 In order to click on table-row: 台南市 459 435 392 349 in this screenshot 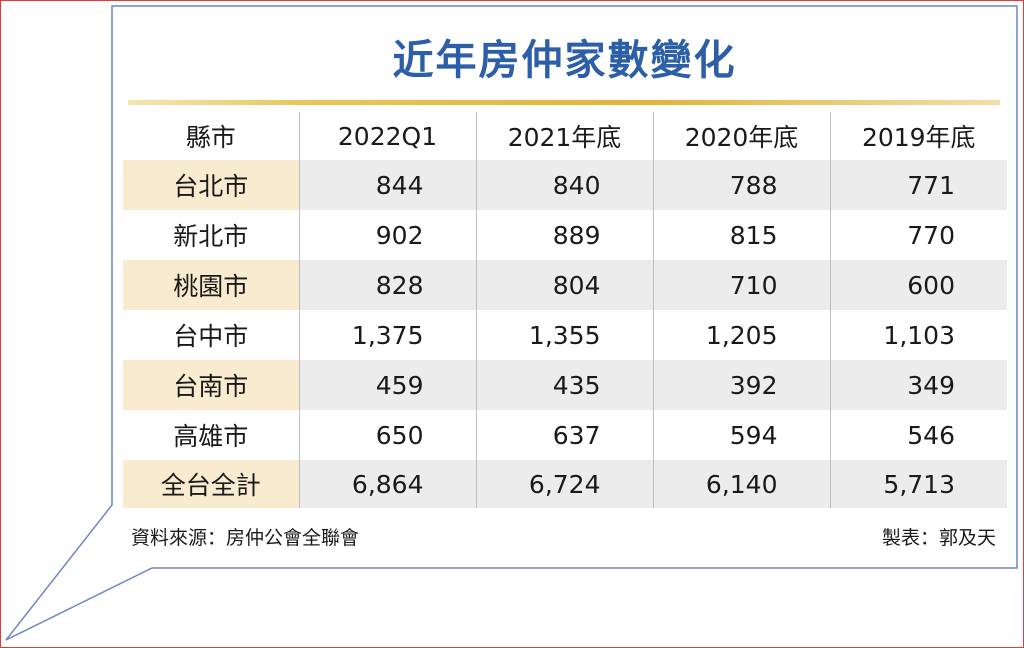, I will do `click(565, 385)`.